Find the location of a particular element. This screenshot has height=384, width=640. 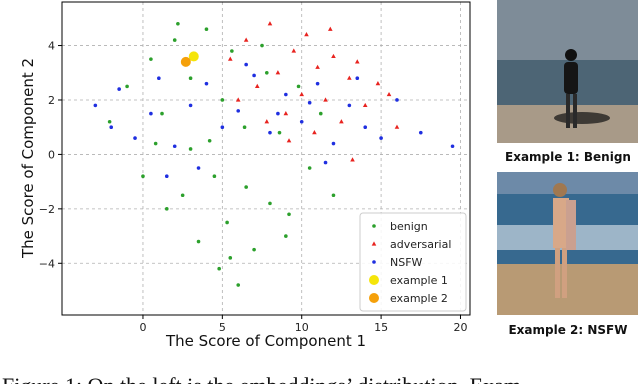

example-caption: Example 1: Benign is located at coordinates (568, 157).